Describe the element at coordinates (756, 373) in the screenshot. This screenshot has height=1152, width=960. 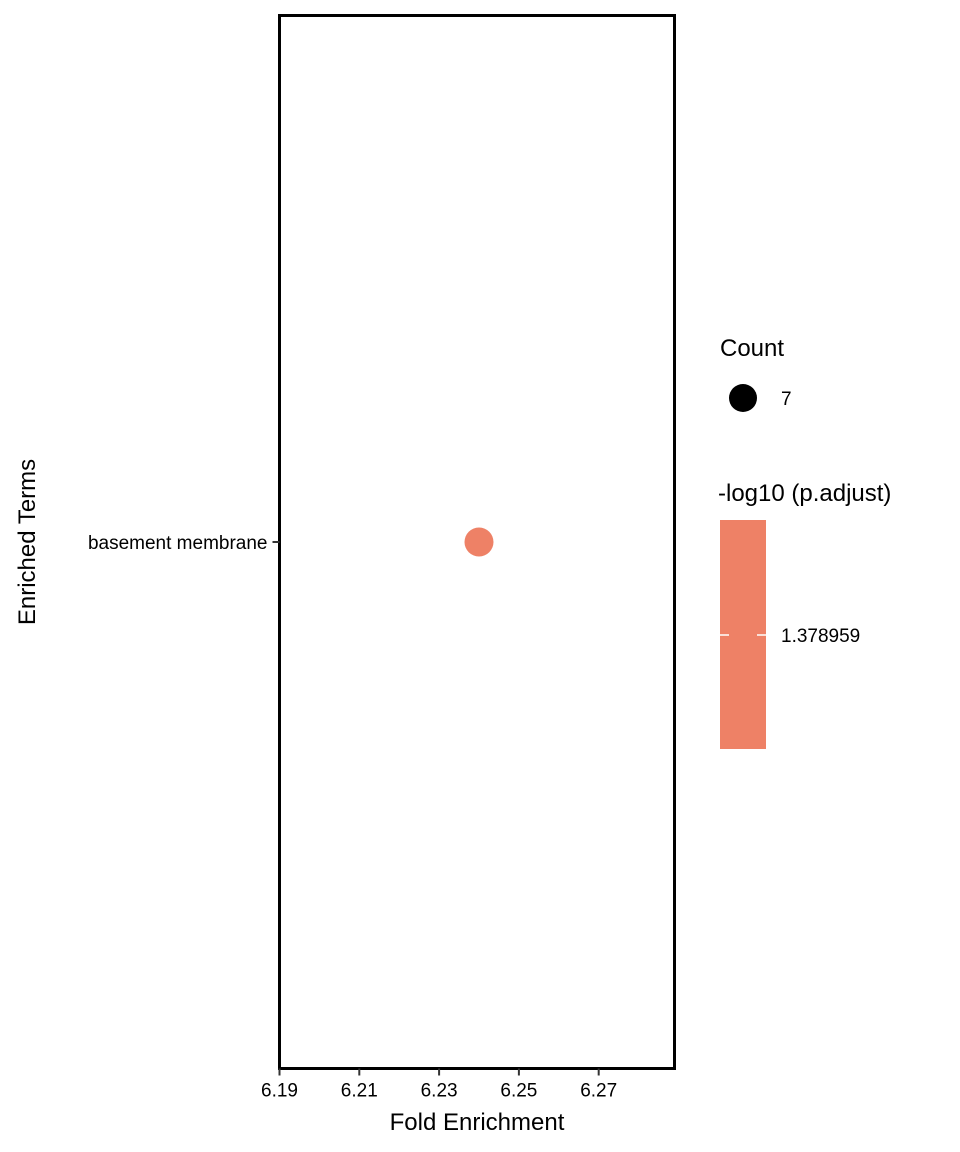
I see `legend-count: Count 7` at that location.